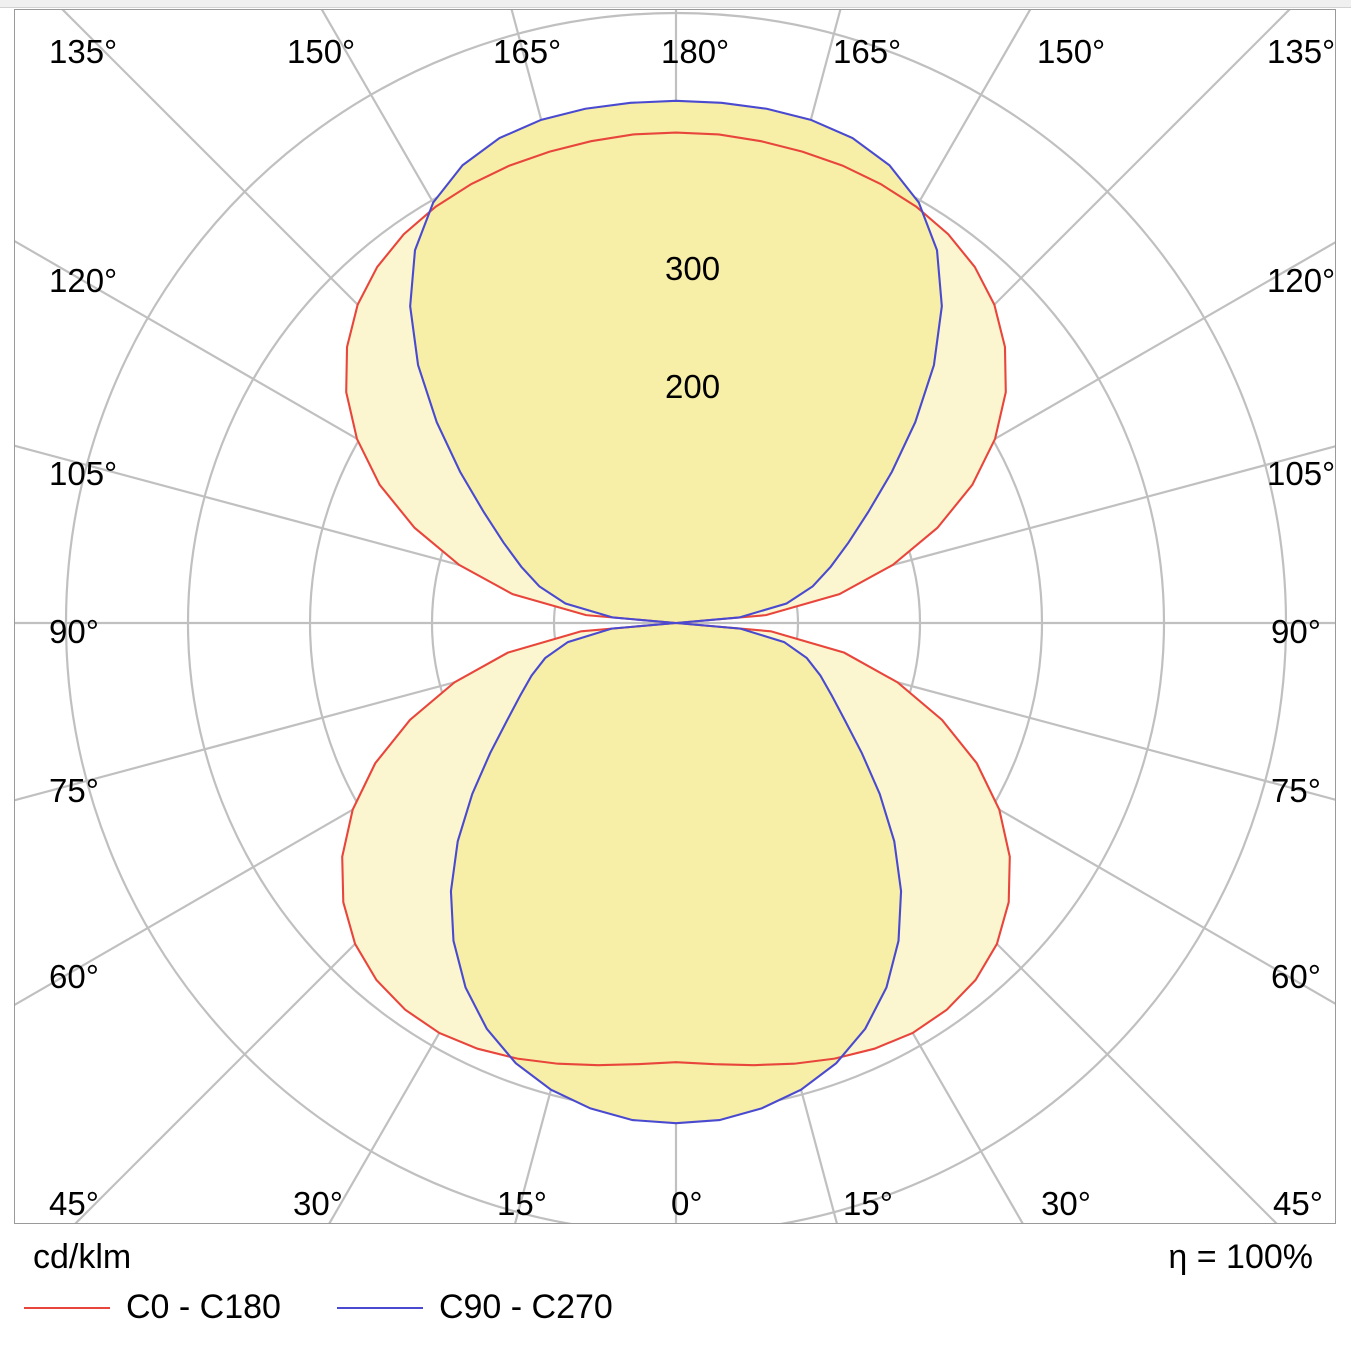 This screenshot has width=1351, height=1362. I want to click on angle-label-right-2: 90°, so click(1296, 631).